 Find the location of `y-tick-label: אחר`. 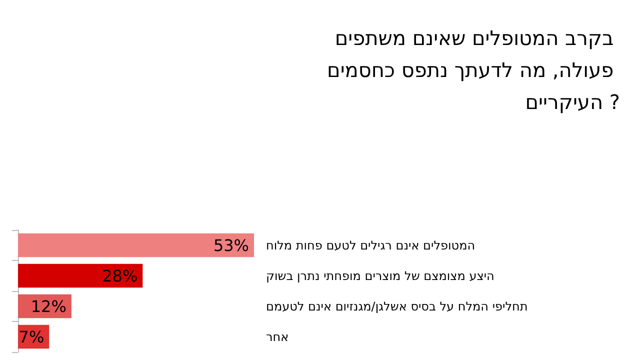

y-tick-label: אחר is located at coordinates (277, 337).